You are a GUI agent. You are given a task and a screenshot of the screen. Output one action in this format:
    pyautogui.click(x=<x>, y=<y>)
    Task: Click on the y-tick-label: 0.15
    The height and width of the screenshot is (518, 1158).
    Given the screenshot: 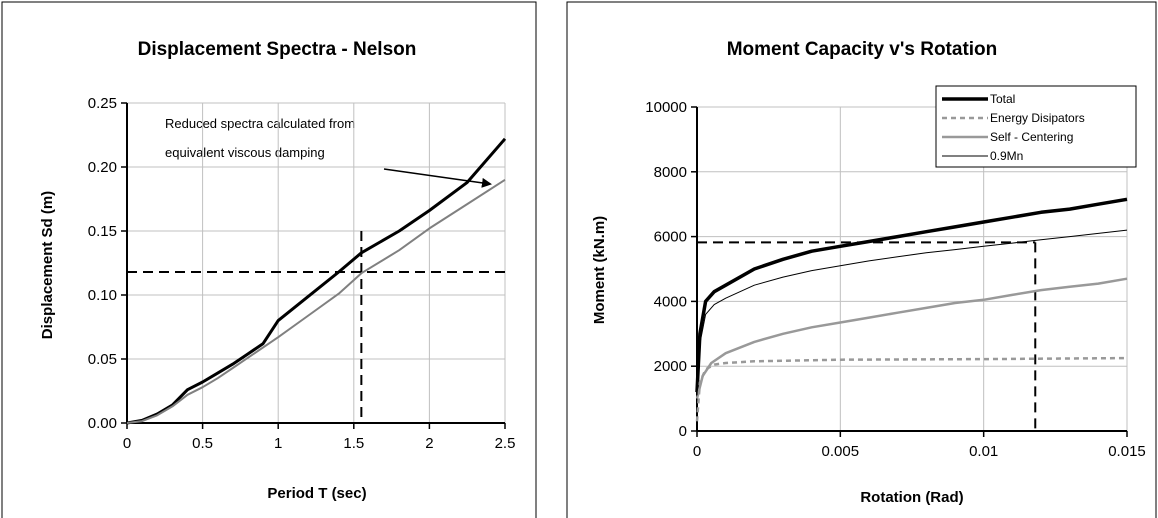 What is the action you would take?
    pyautogui.click(x=102, y=231)
    